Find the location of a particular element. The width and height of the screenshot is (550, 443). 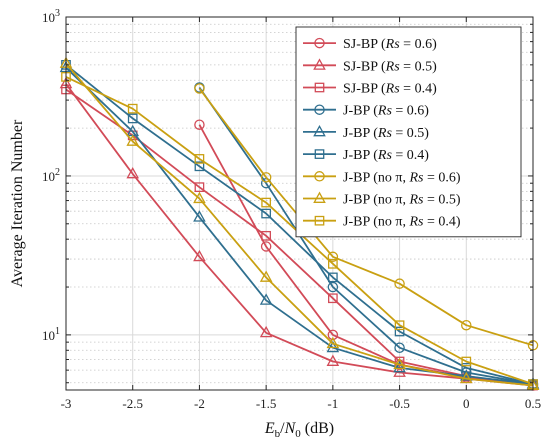

legend-item: J-BP (no π, Rs = 0.6) is located at coordinates (382, 177).